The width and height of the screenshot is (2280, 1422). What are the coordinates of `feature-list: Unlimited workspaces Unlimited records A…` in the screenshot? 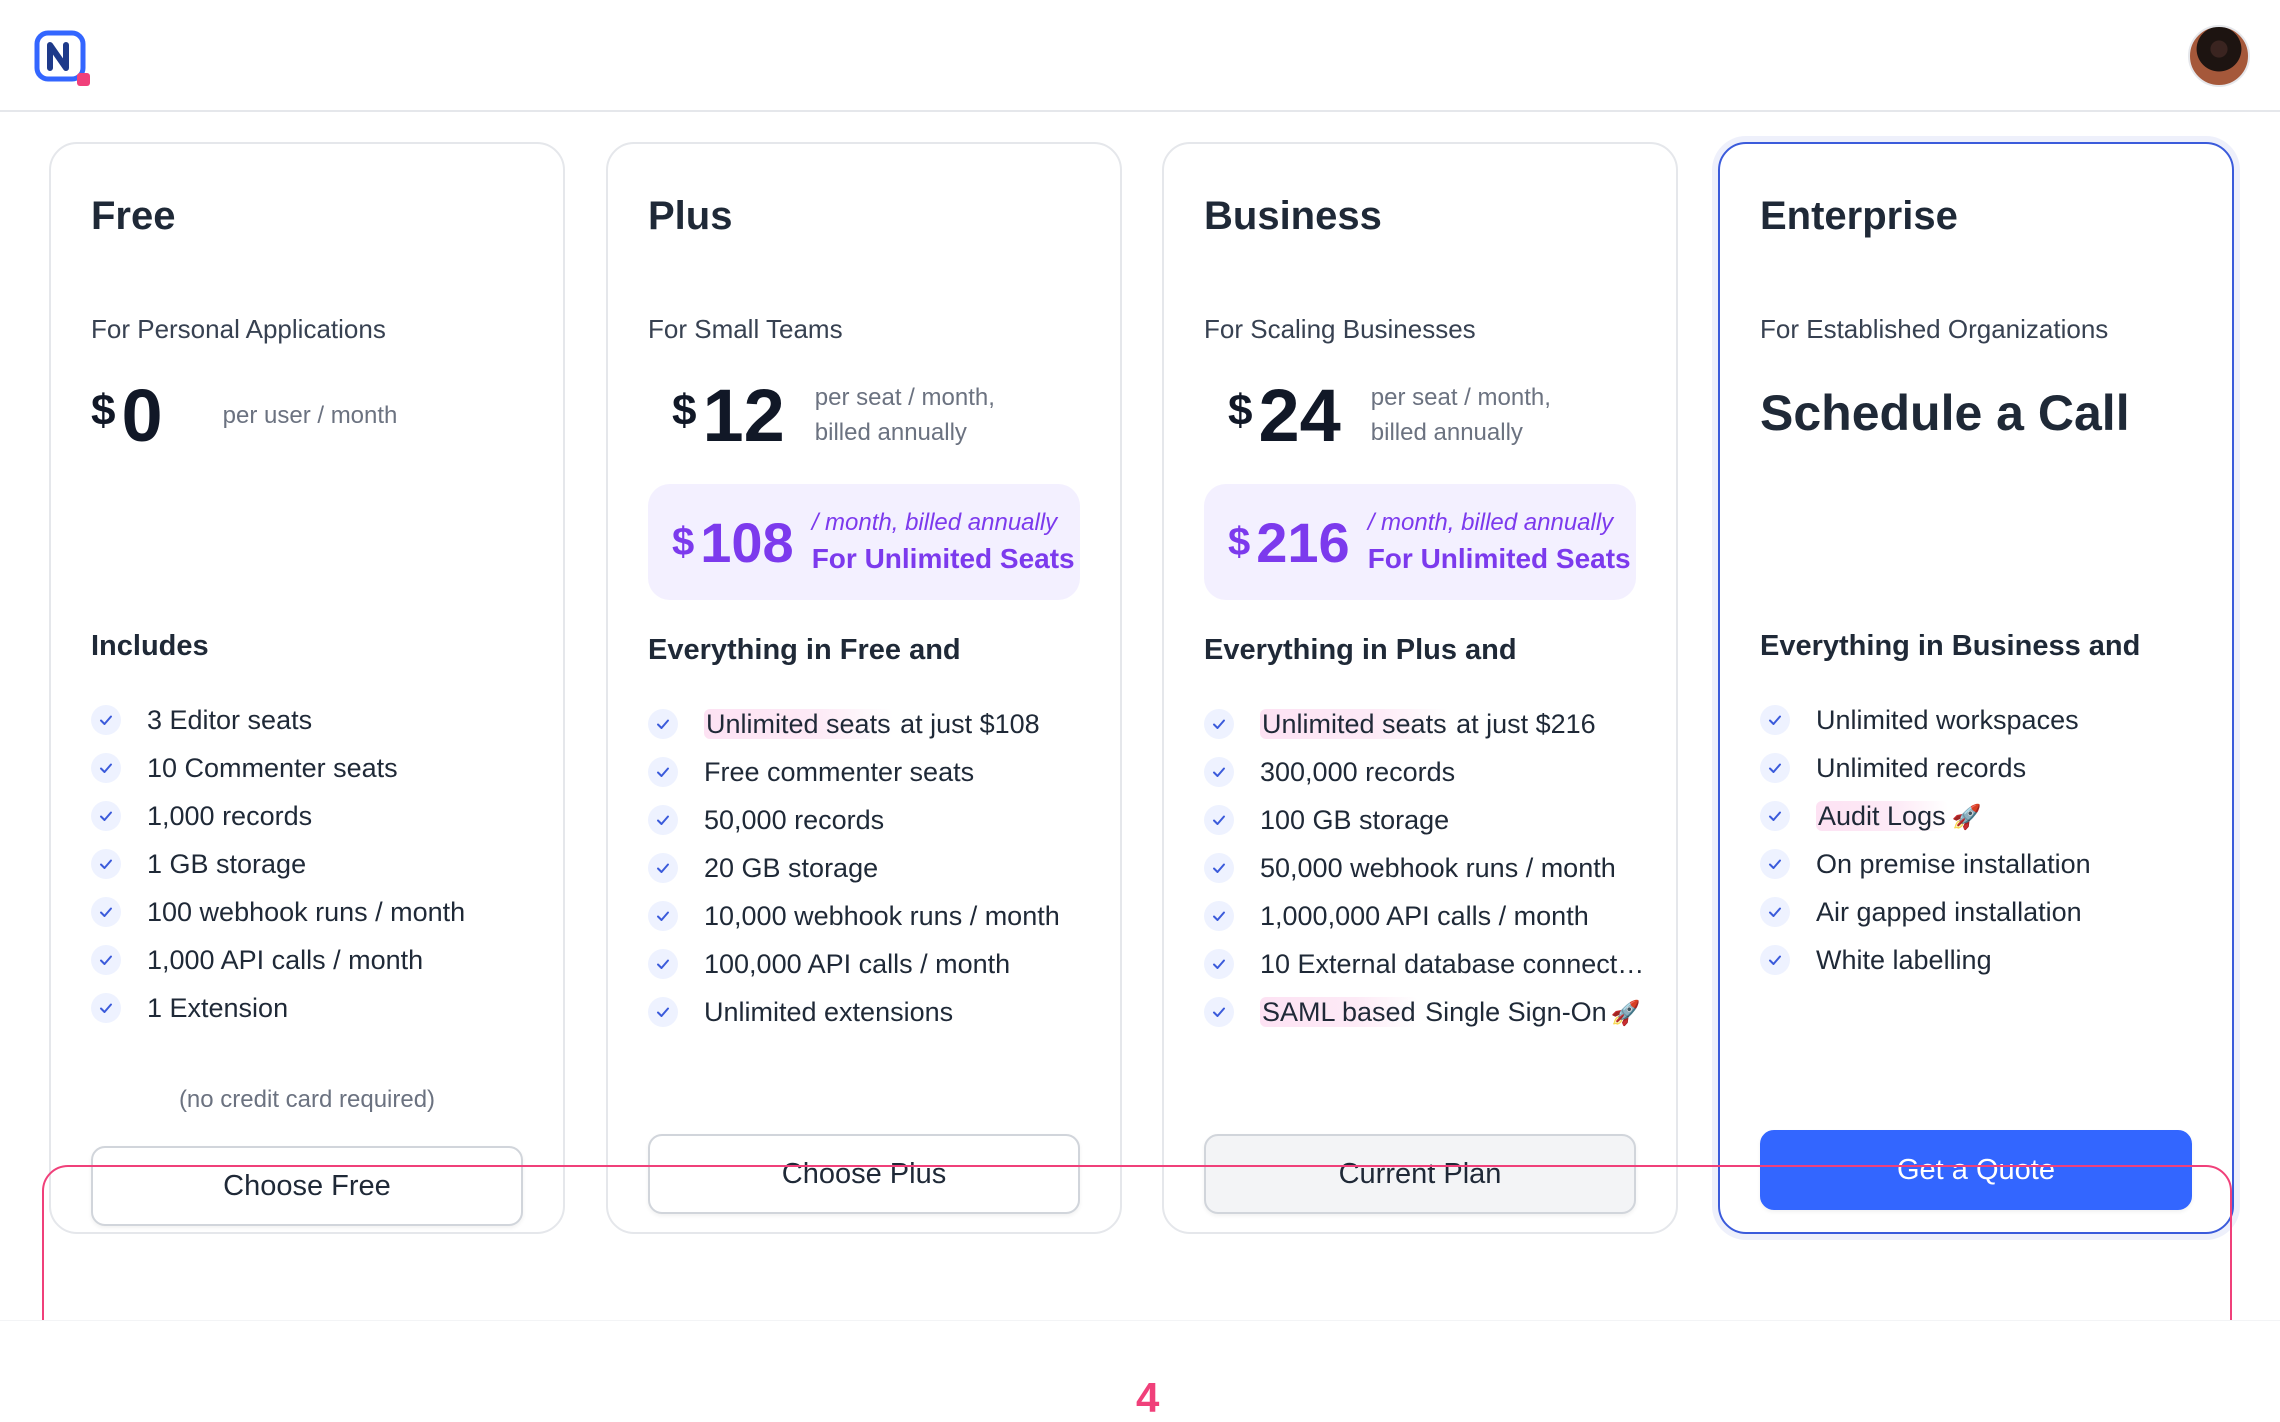 It's located at (1925, 840).